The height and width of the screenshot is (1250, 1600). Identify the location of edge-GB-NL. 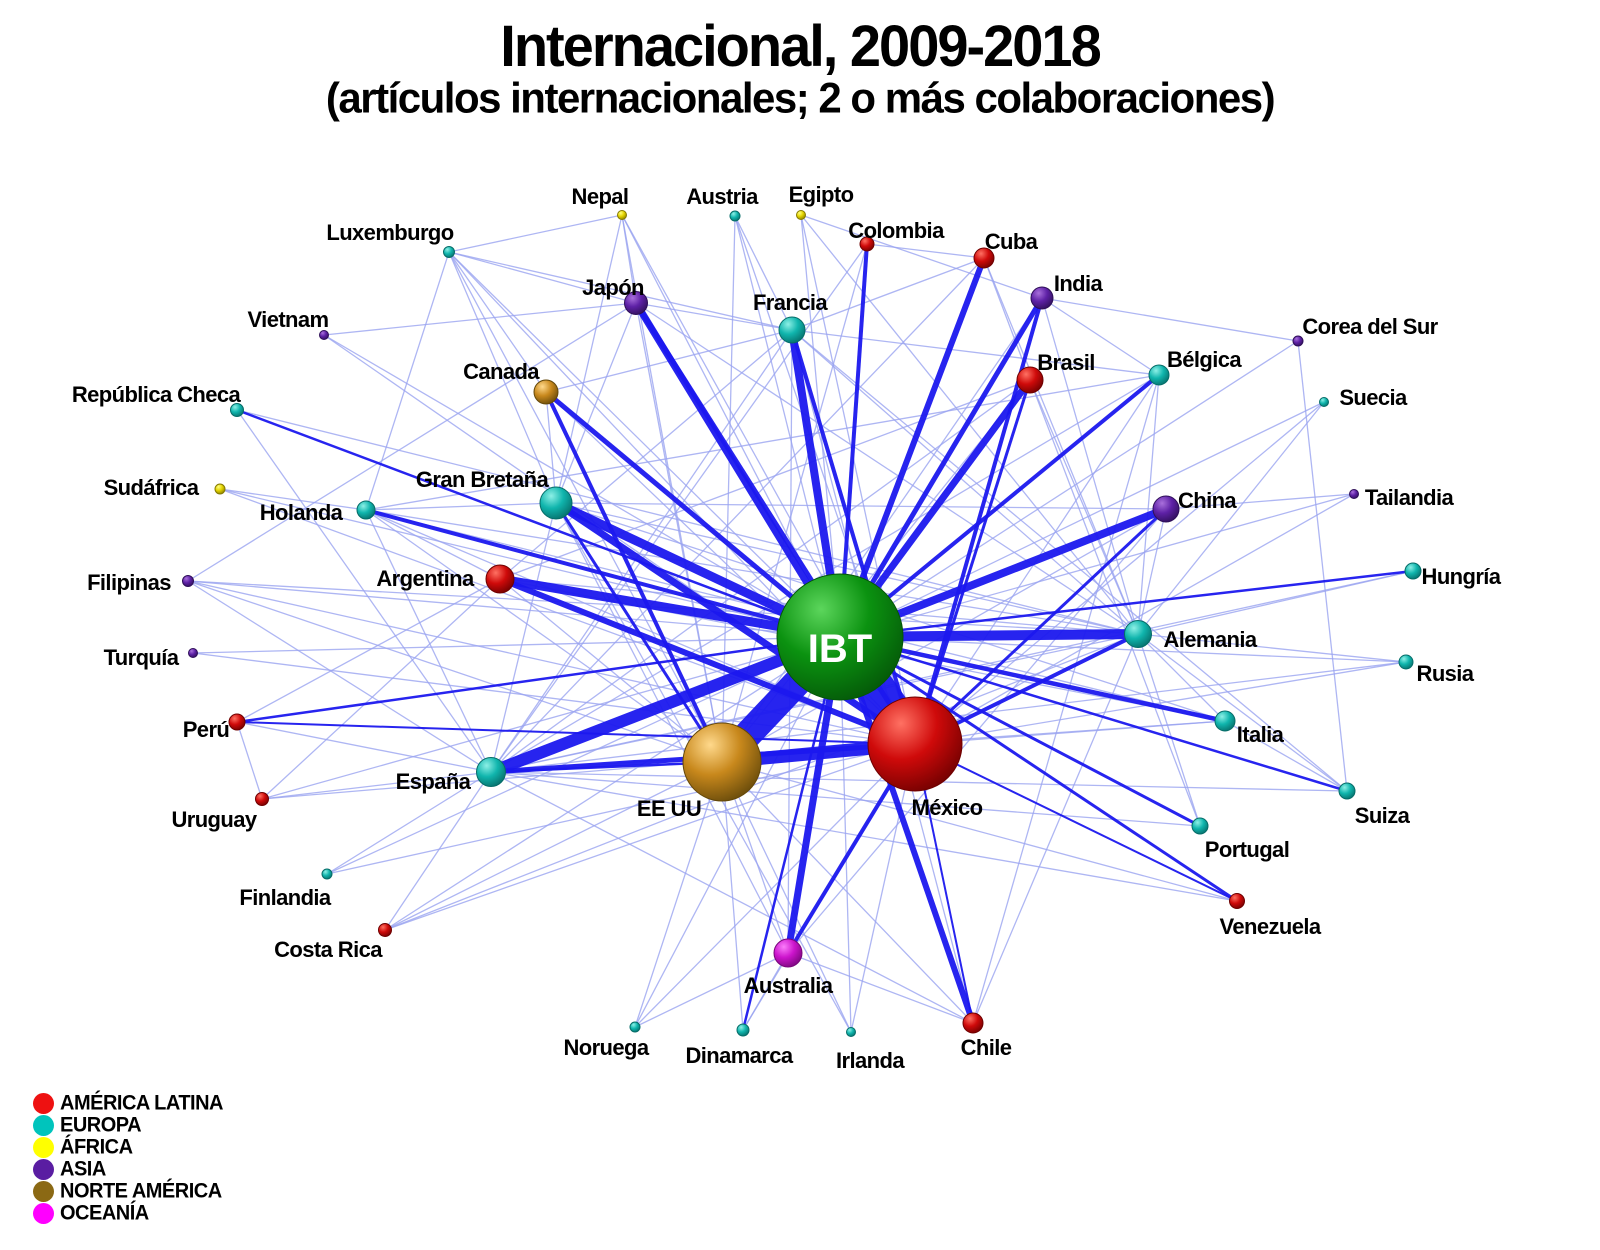
(461, 506).